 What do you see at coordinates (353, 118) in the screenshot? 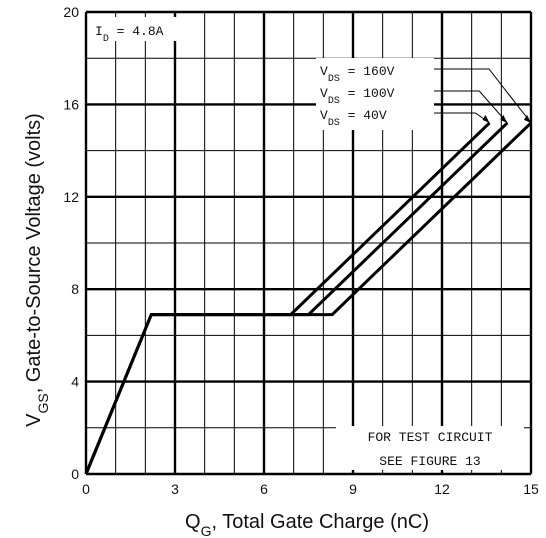
I see `legend-entry-40v: VDS = 40V` at bounding box center [353, 118].